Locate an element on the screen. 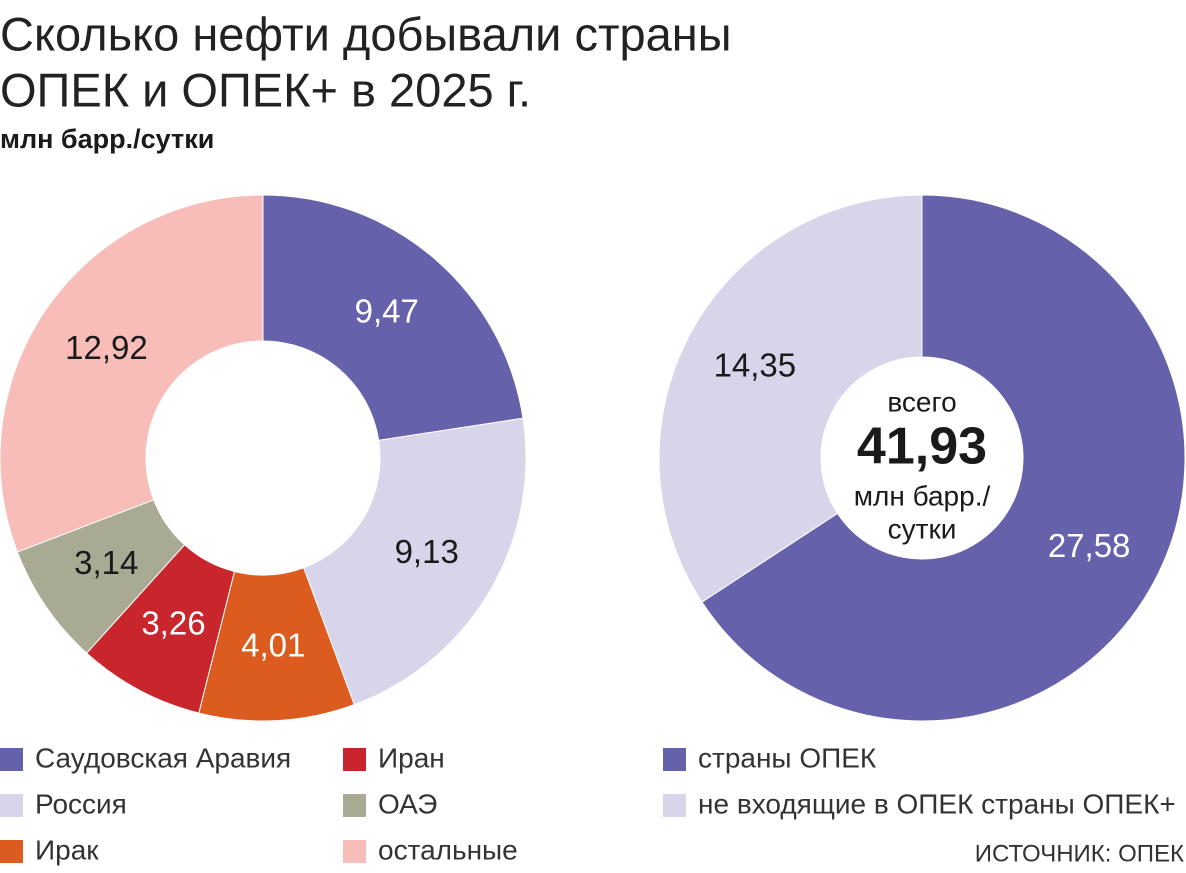 Image resolution: width=1186 pixels, height=873 pixels. center-total: 41,93 is located at coordinates (922, 447).